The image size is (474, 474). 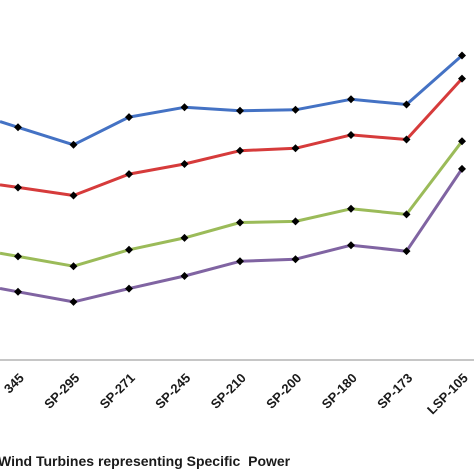 What do you see at coordinates (172, 390) in the screenshot?
I see `x-tick-label: SP-245` at bounding box center [172, 390].